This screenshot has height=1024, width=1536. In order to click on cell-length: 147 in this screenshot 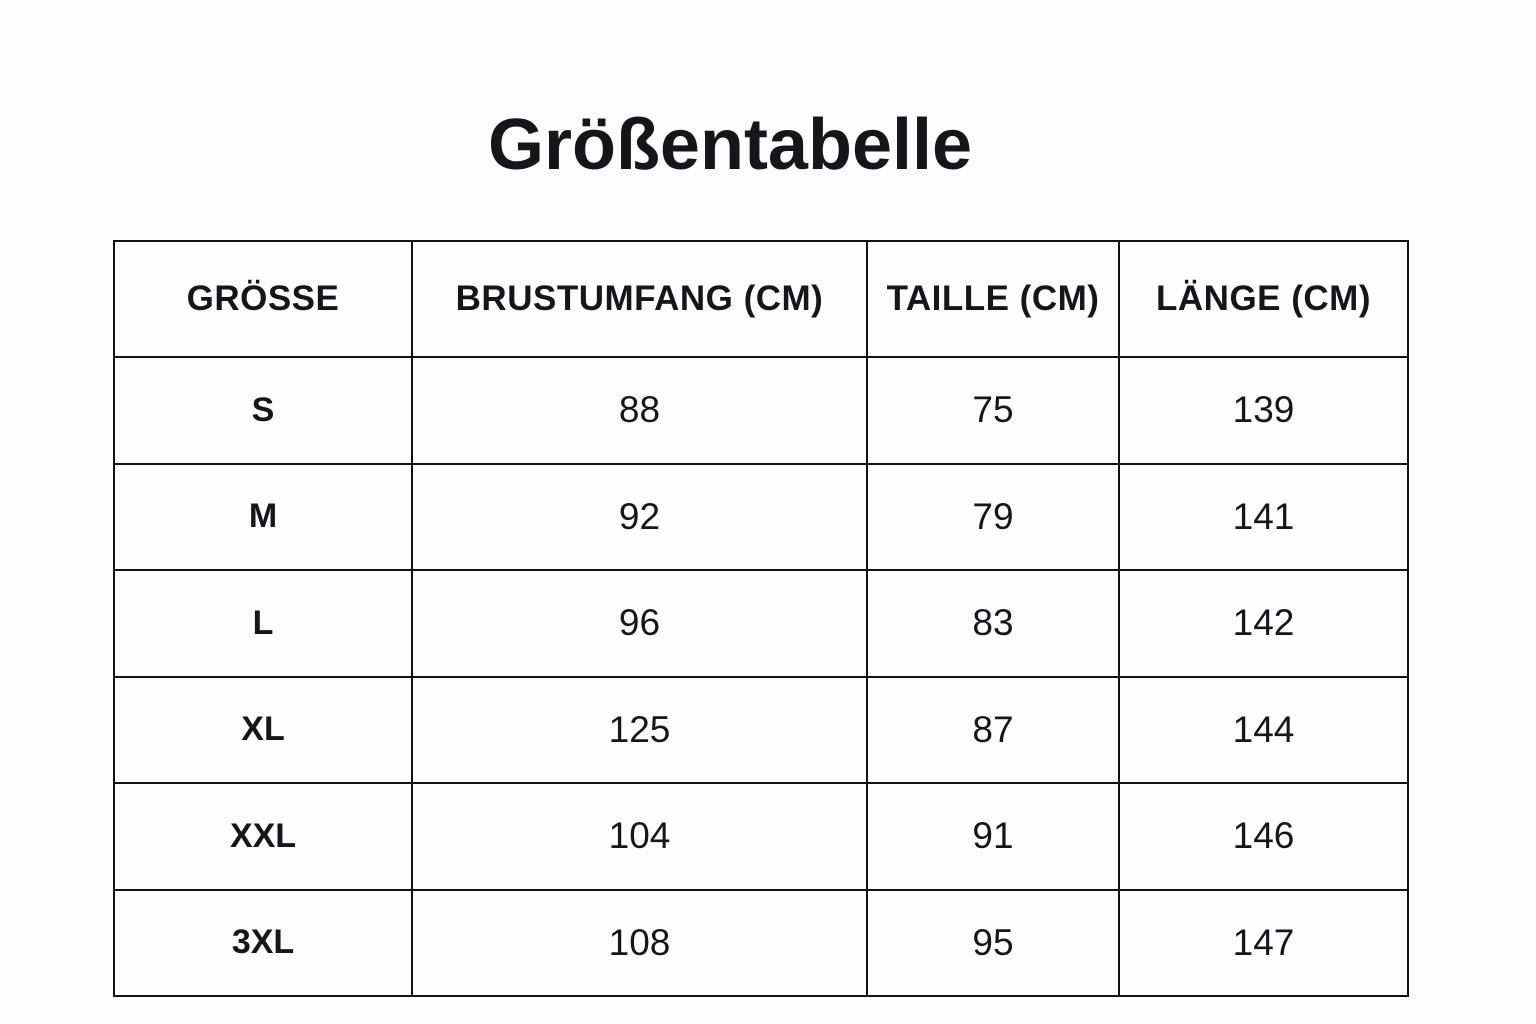, I will do `click(1263, 942)`.